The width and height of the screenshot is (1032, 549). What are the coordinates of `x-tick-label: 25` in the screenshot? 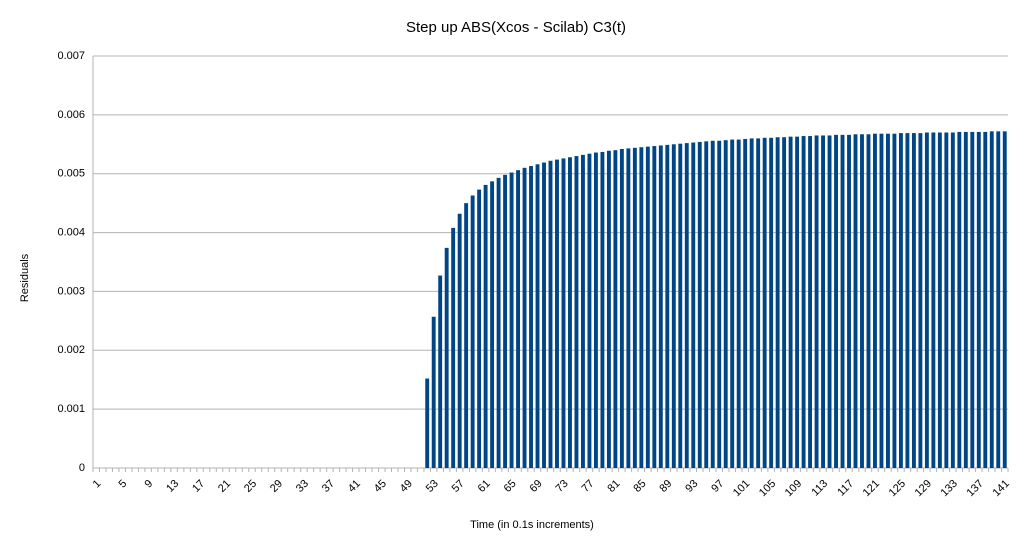 It's located at (250, 486).